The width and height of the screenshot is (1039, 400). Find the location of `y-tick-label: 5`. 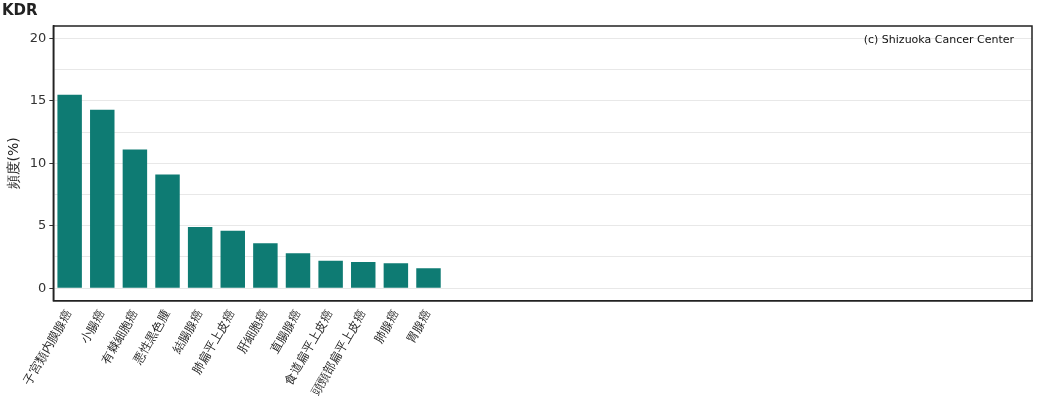

y-tick-label: 5 is located at coordinates (42, 225).